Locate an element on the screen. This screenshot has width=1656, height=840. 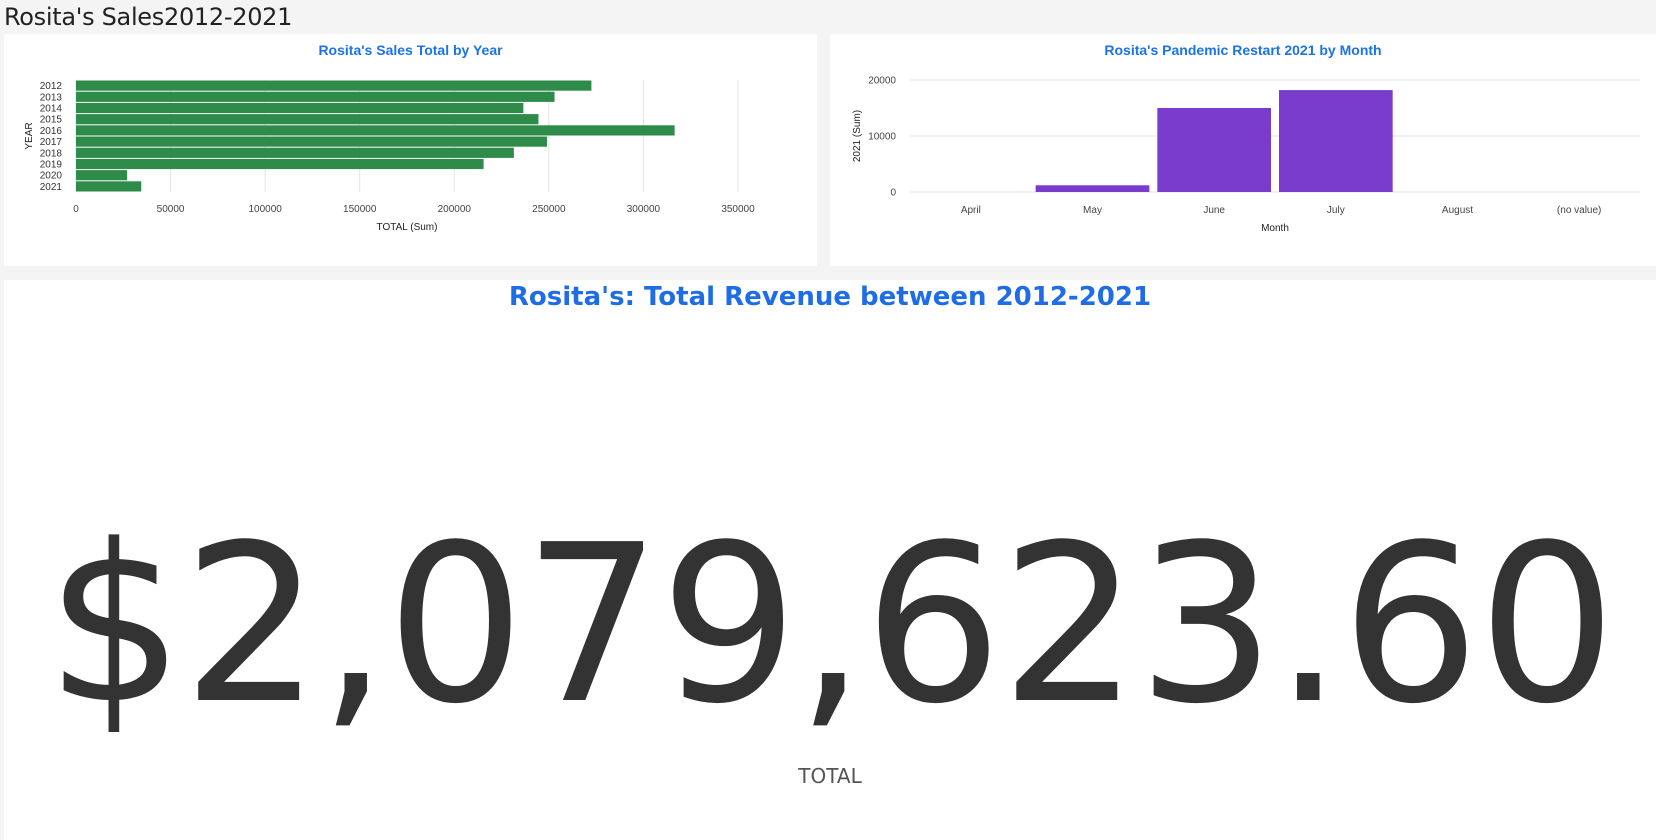
total-revenue-label: TOTAL is located at coordinates (830, 776).